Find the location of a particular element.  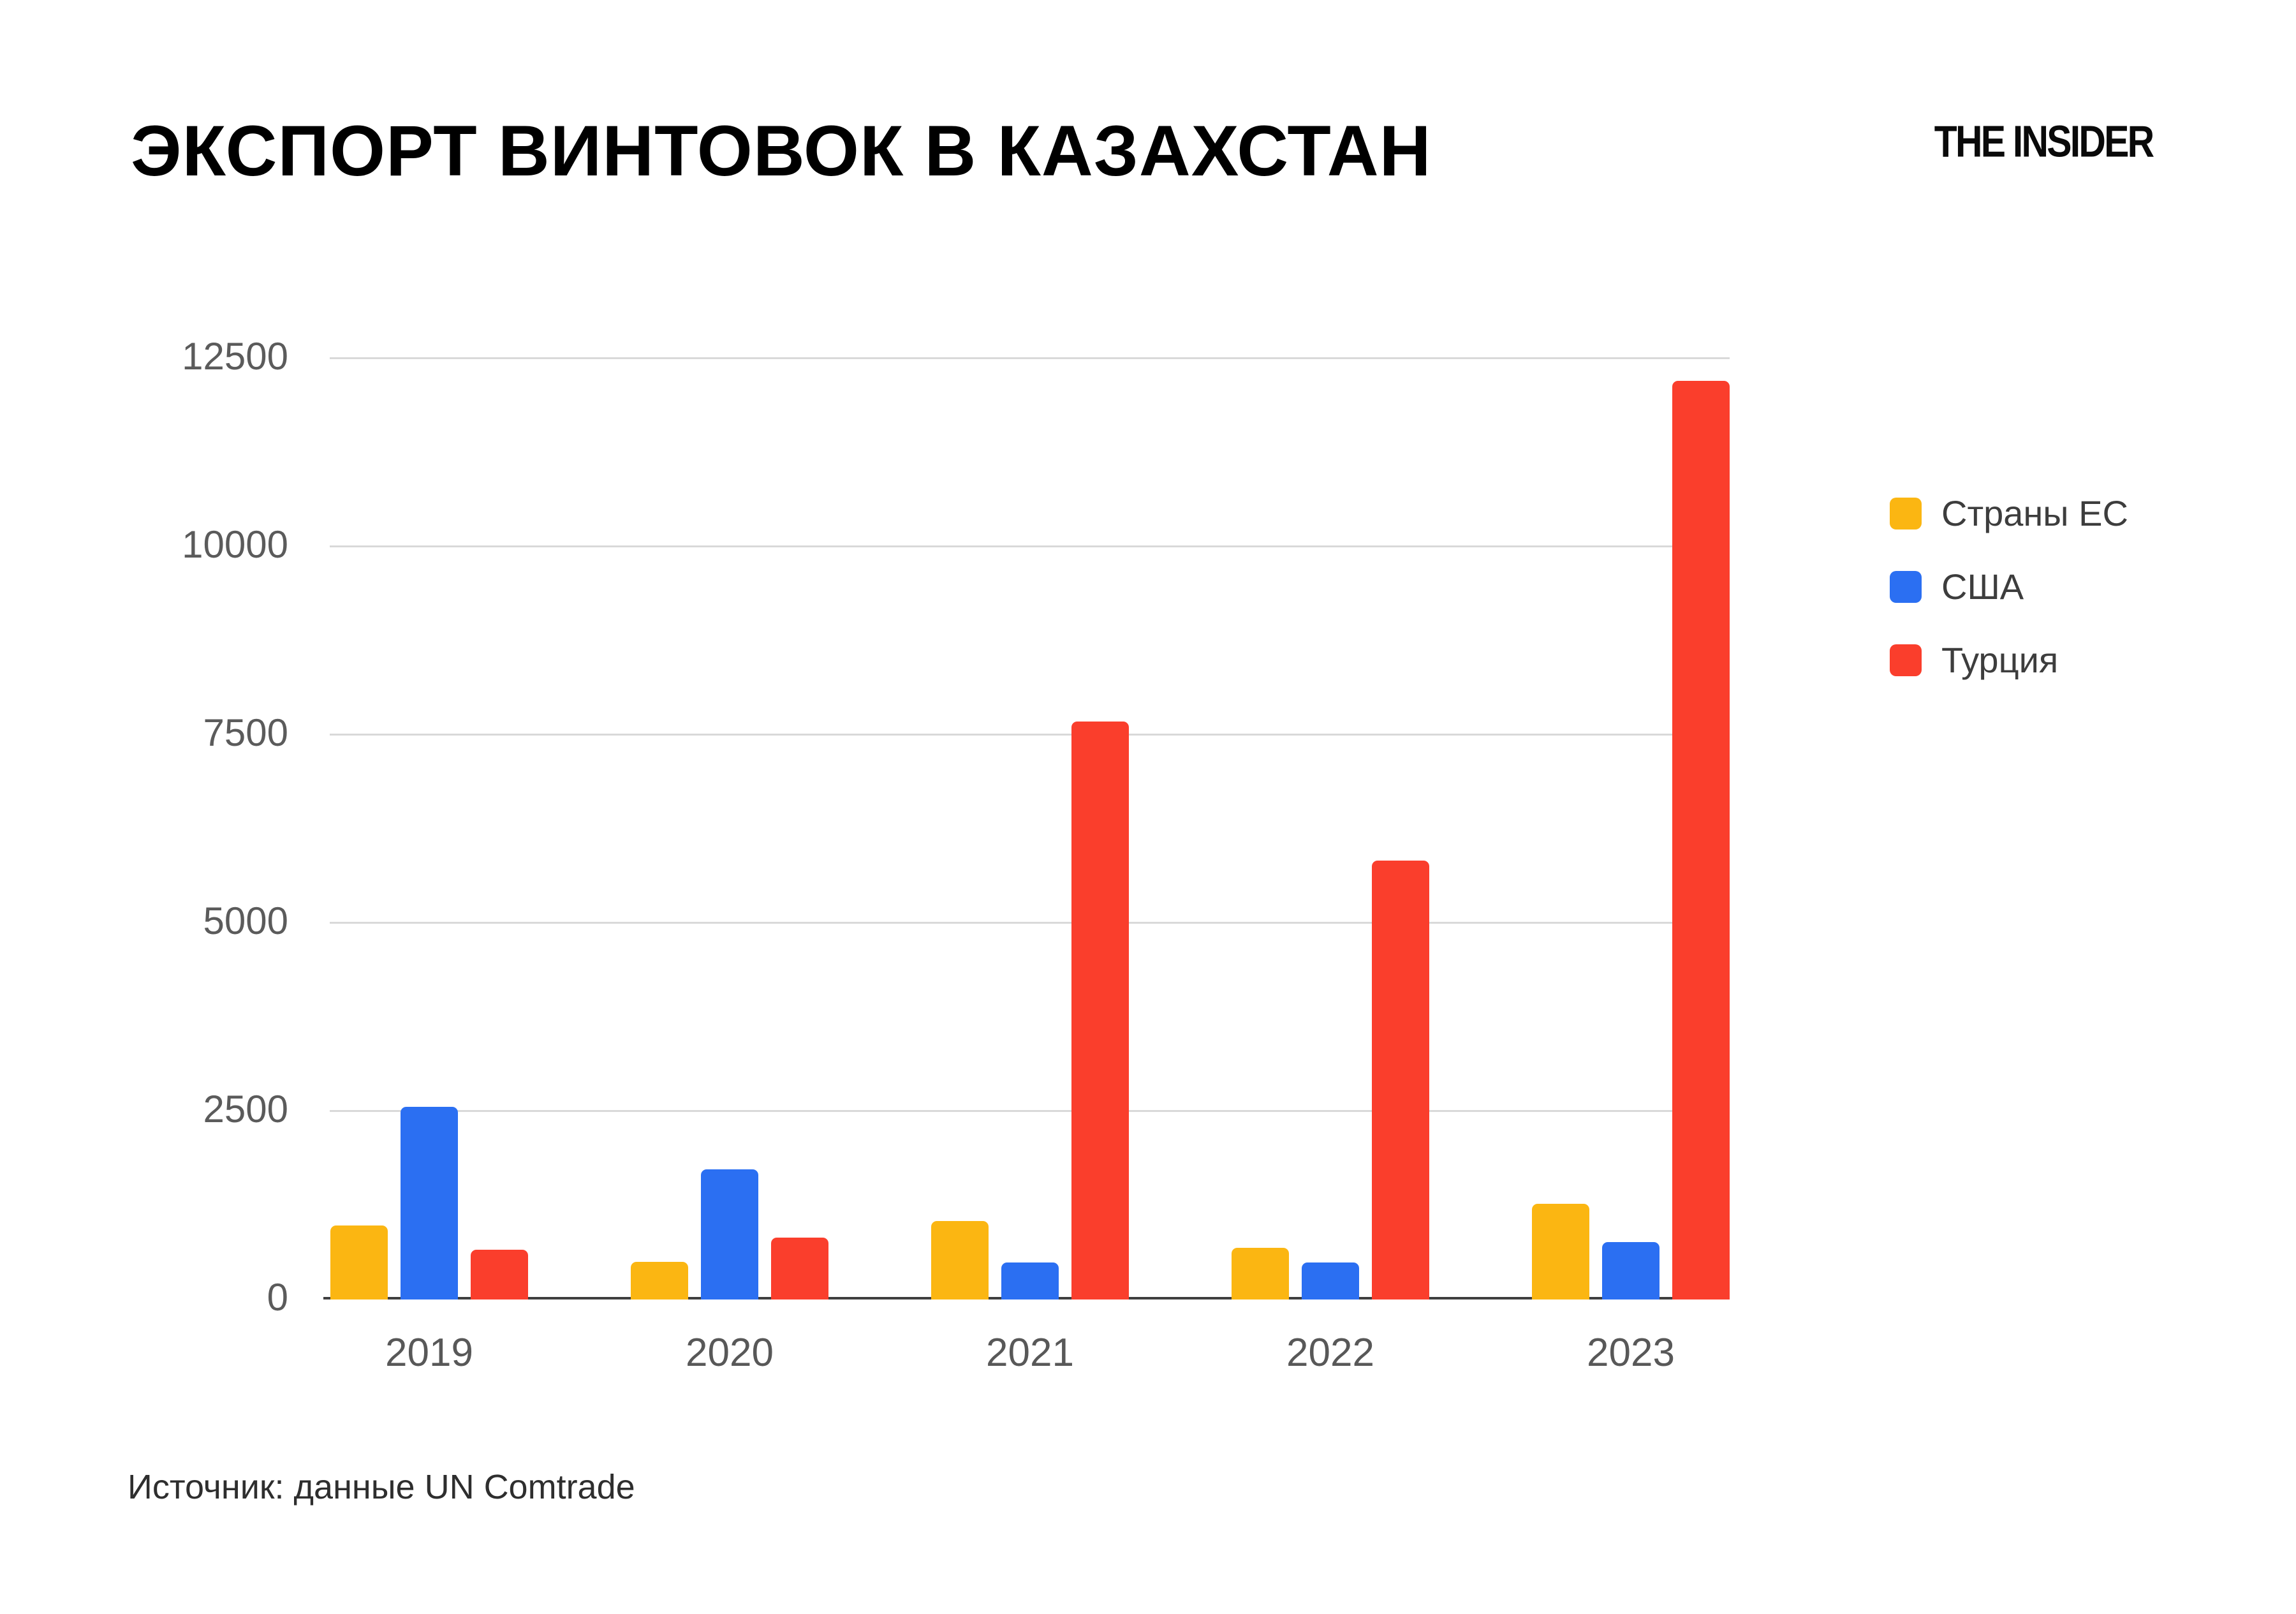

legend-label: США is located at coordinates (1982, 586).